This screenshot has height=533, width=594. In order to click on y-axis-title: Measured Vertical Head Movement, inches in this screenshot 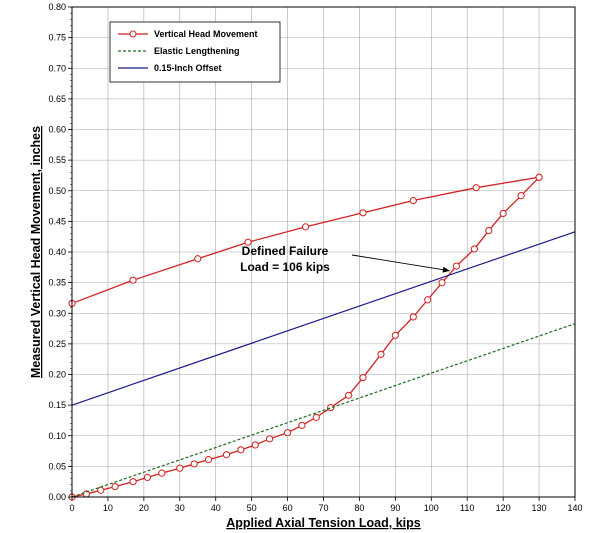, I will do `click(36, 252)`.